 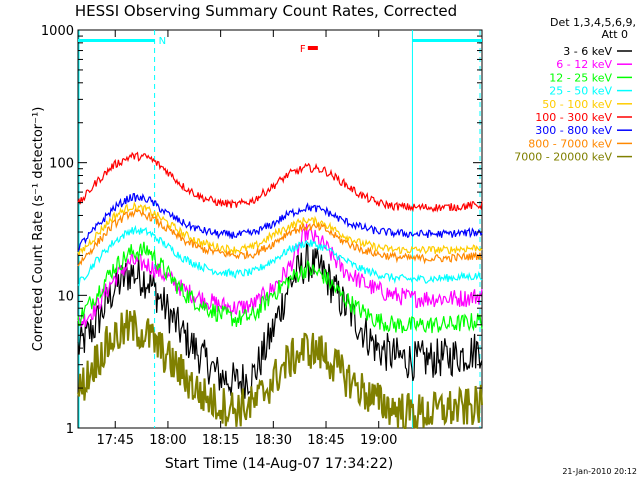 What do you see at coordinates (273, 440) in the screenshot?
I see `x-tick-label: 18:30` at bounding box center [273, 440].